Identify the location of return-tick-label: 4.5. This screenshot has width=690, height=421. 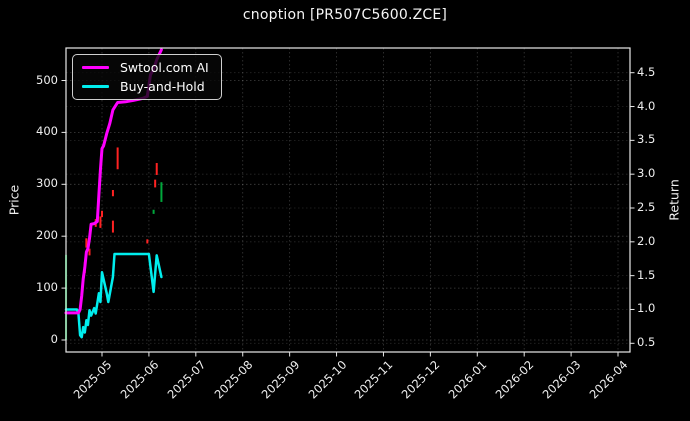
(646, 71).